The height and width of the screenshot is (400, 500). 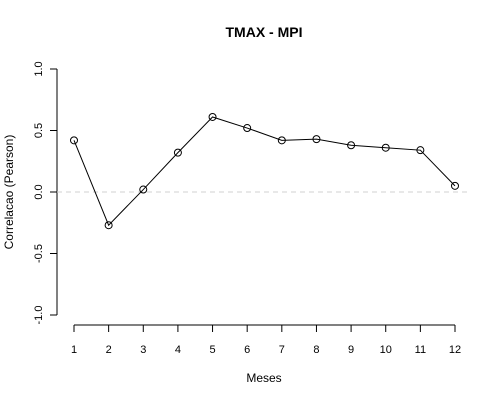 What do you see at coordinates (74, 350) in the screenshot?
I see `x-tick-label: 1` at bounding box center [74, 350].